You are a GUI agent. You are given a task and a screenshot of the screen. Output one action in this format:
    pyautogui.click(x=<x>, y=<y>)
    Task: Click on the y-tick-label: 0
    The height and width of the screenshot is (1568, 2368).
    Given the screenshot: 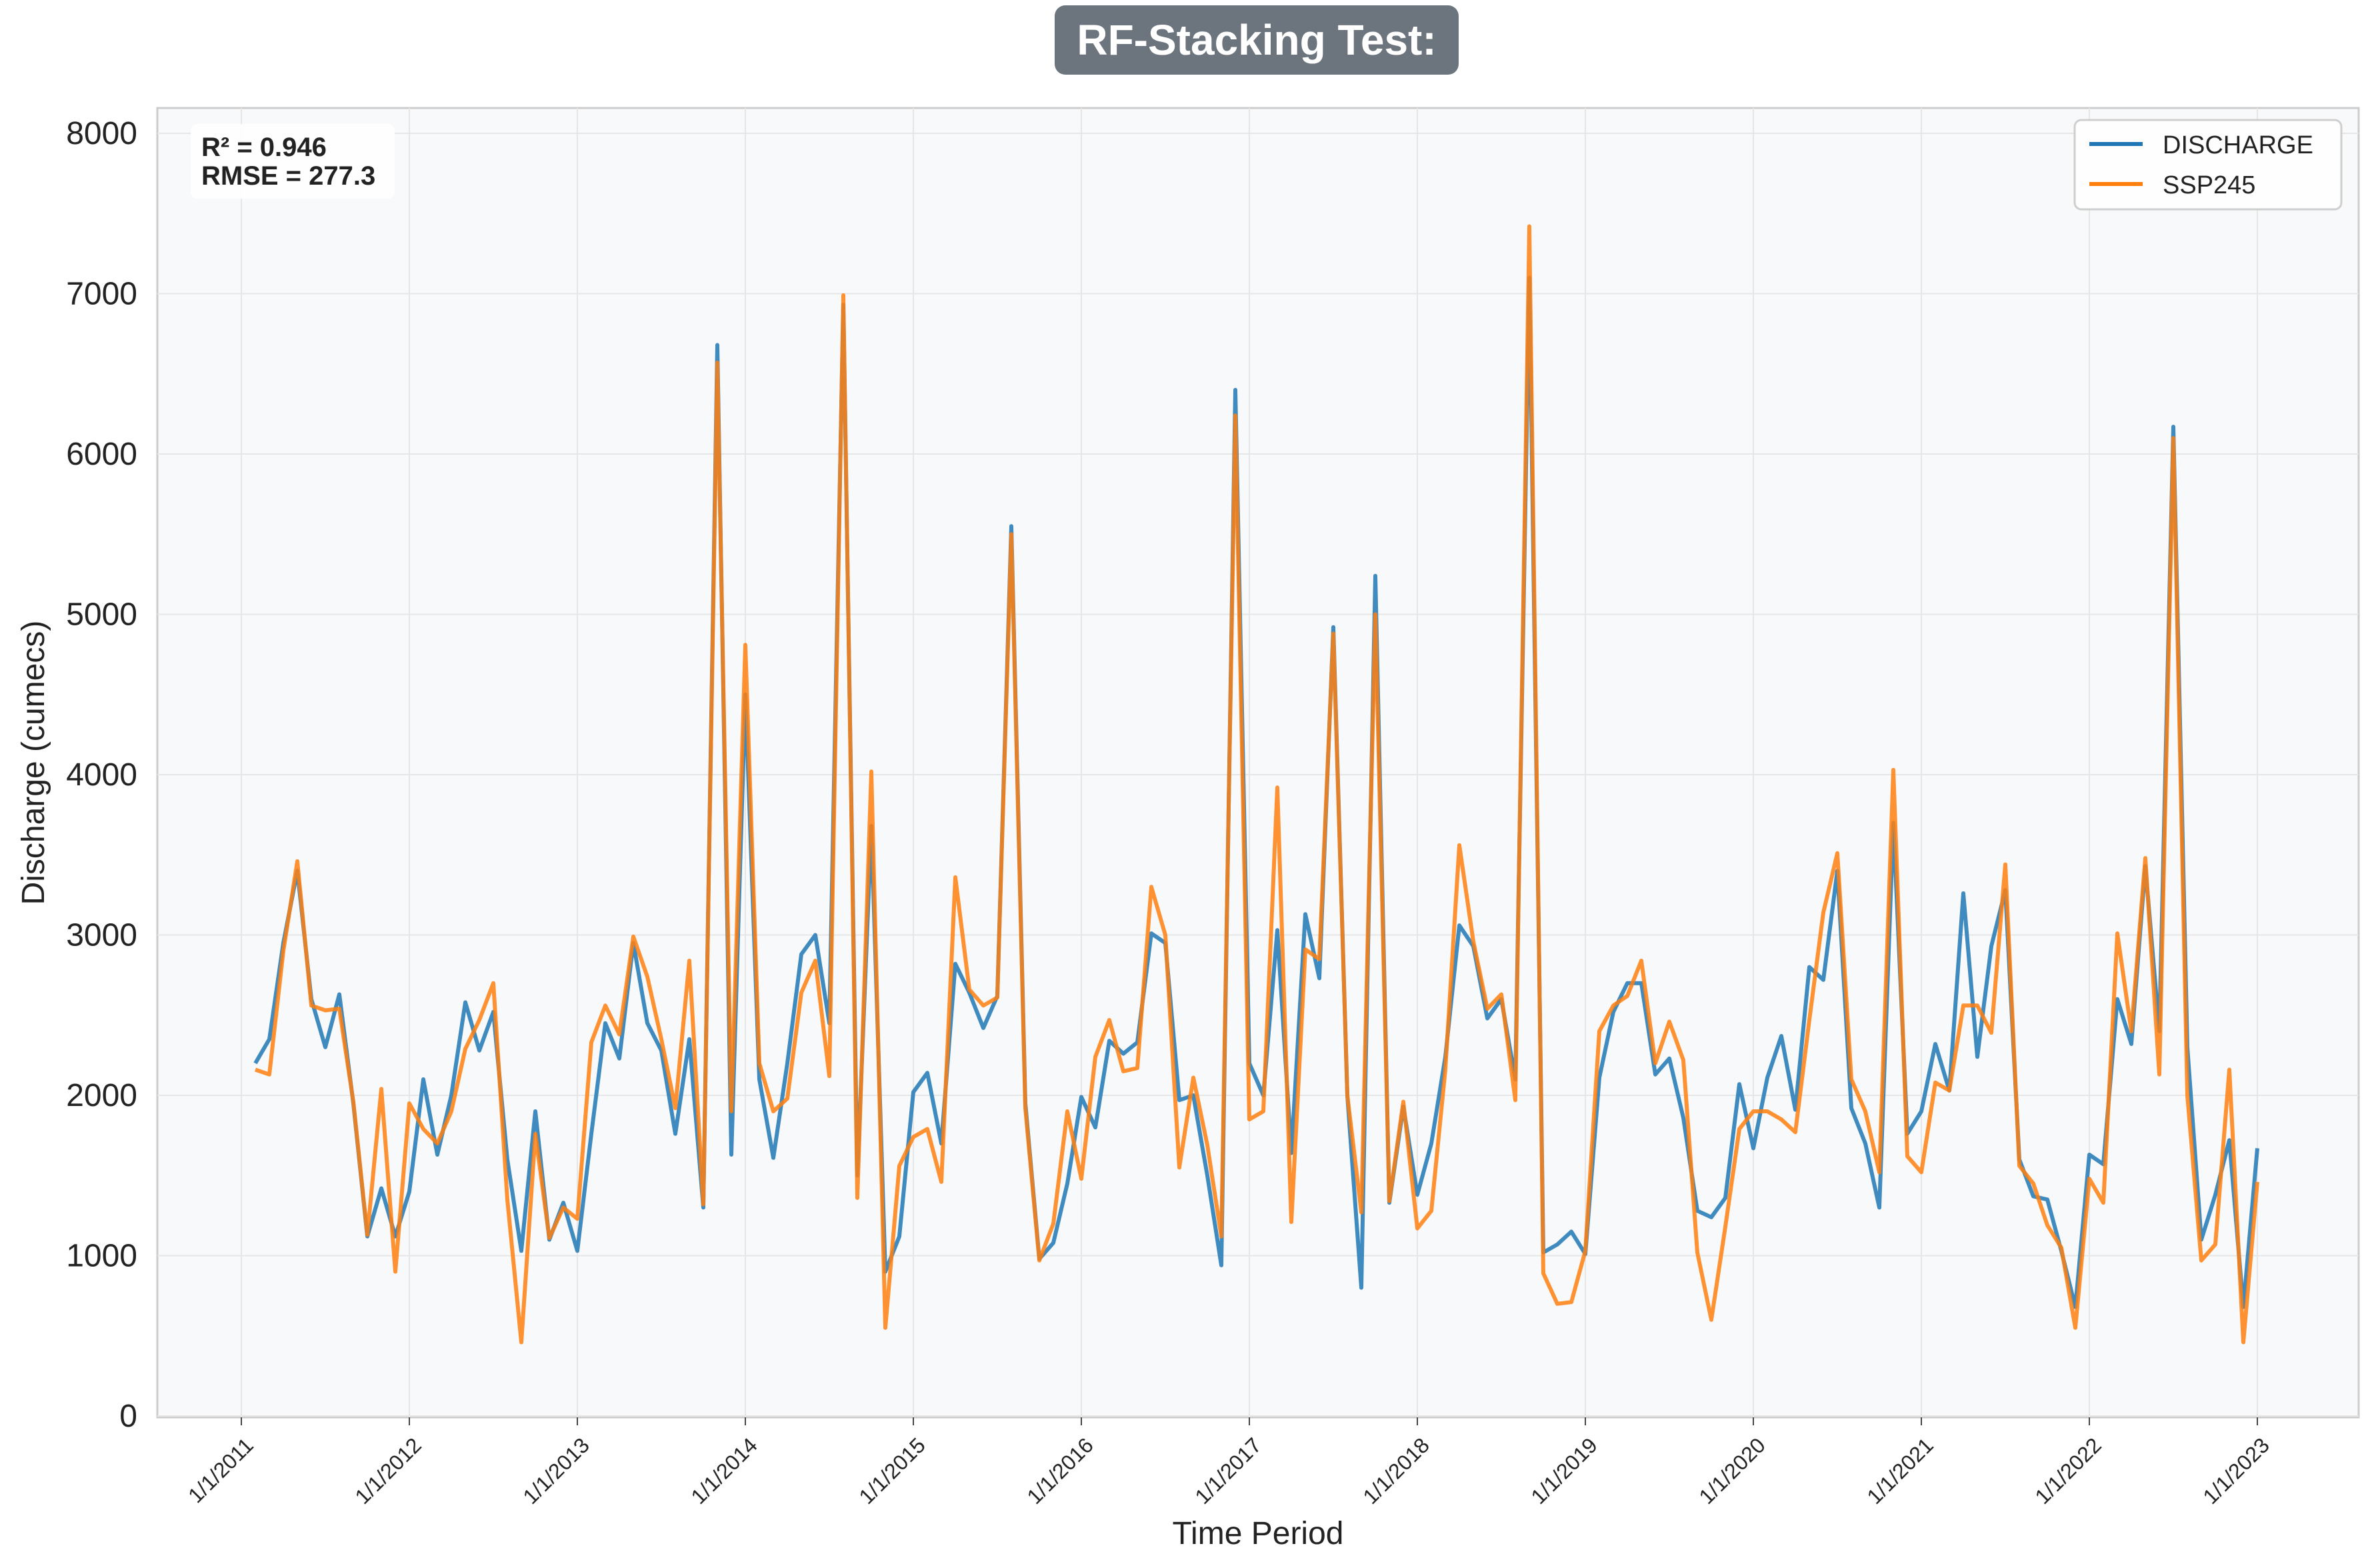 What is the action you would take?
    pyautogui.click(x=128, y=1416)
    